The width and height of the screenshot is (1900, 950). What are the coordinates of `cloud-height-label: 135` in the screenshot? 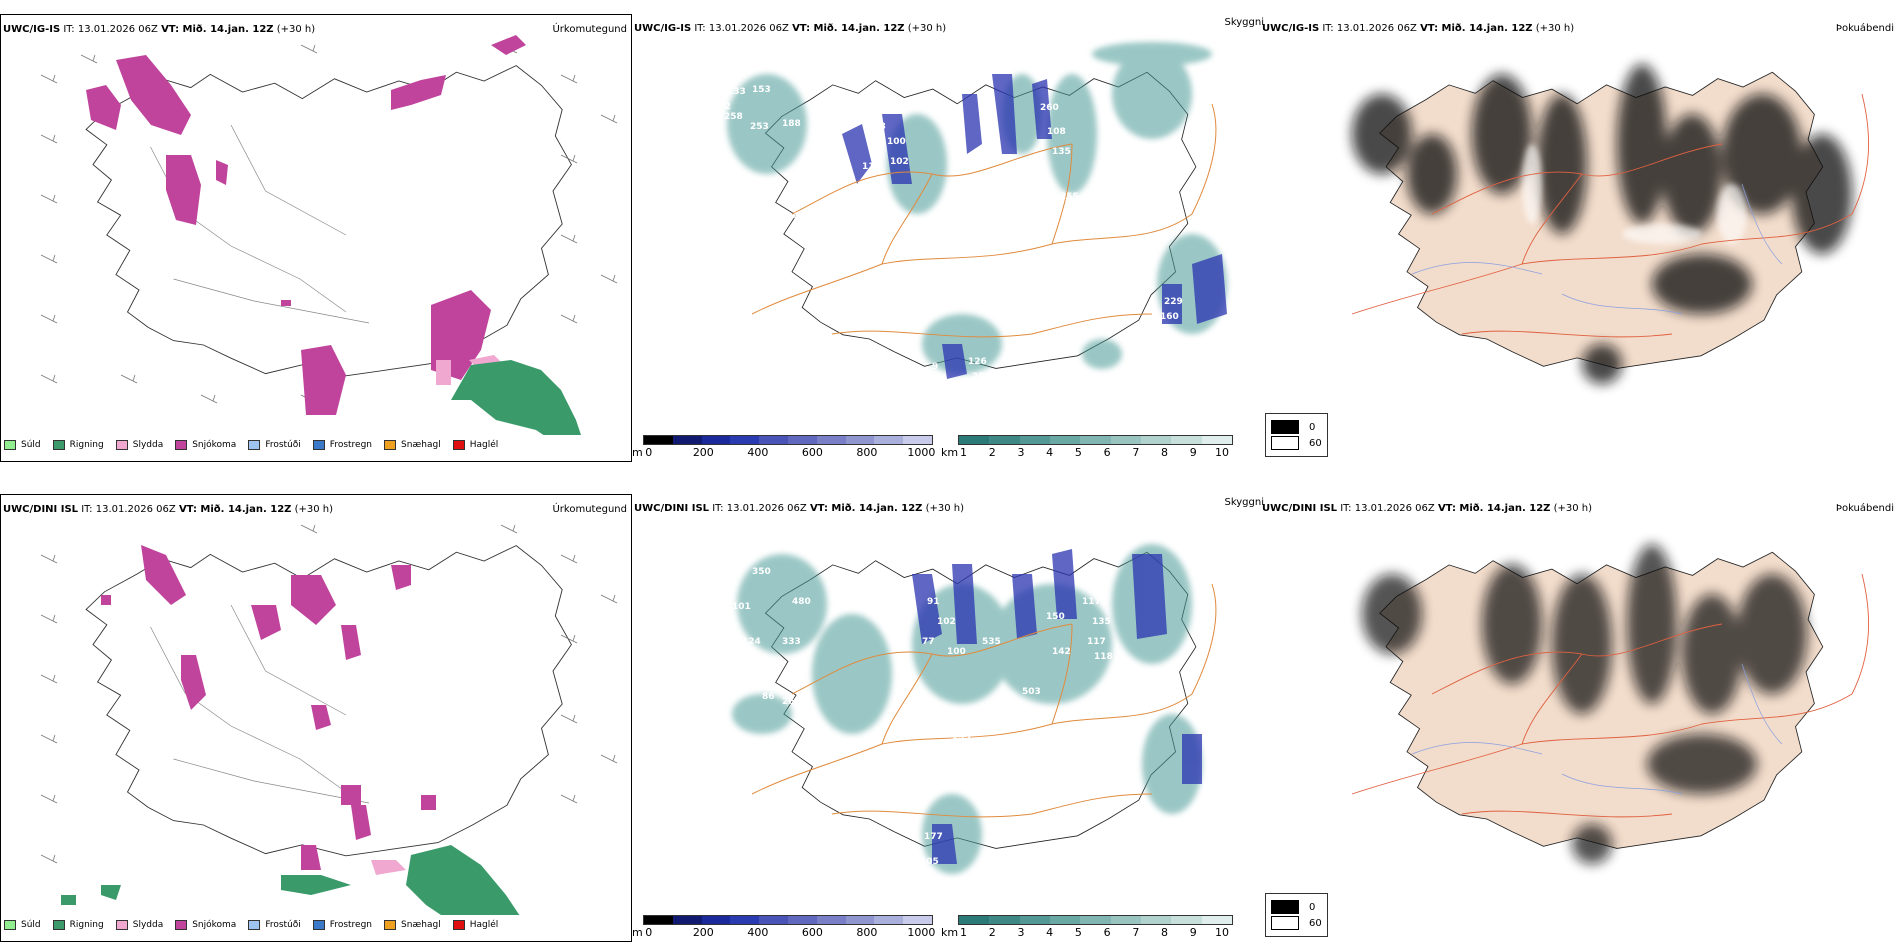 It's located at (961, 737).